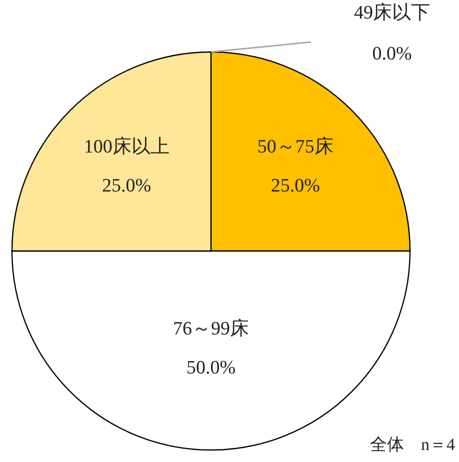 This screenshot has height=462, width=459. I want to click on slice-label: 100床以上, so click(127, 147).